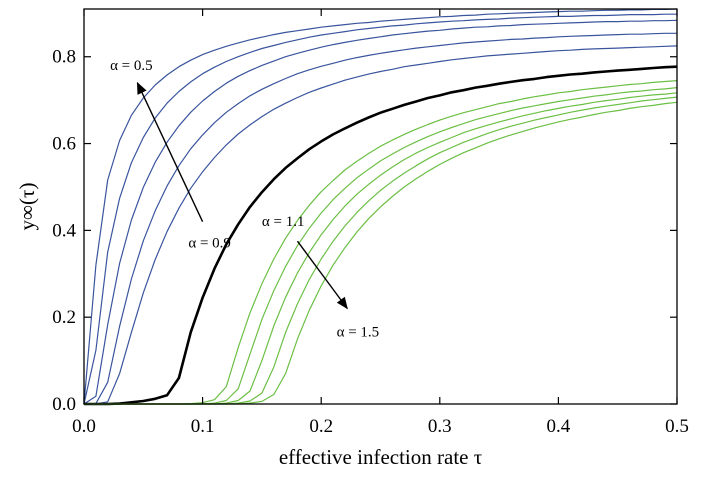  What do you see at coordinates (64, 404) in the screenshot?
I see `y-tick-label: 0.0` at bounding box center [64, 404].